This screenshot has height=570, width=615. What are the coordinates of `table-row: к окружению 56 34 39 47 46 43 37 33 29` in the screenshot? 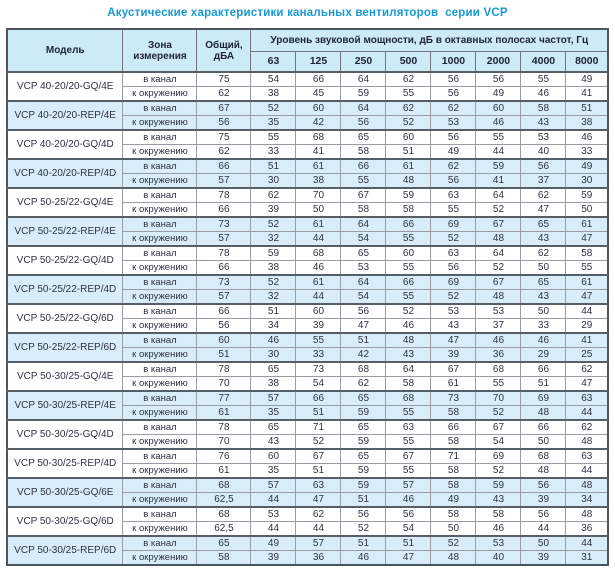 It's located at (308, 326).